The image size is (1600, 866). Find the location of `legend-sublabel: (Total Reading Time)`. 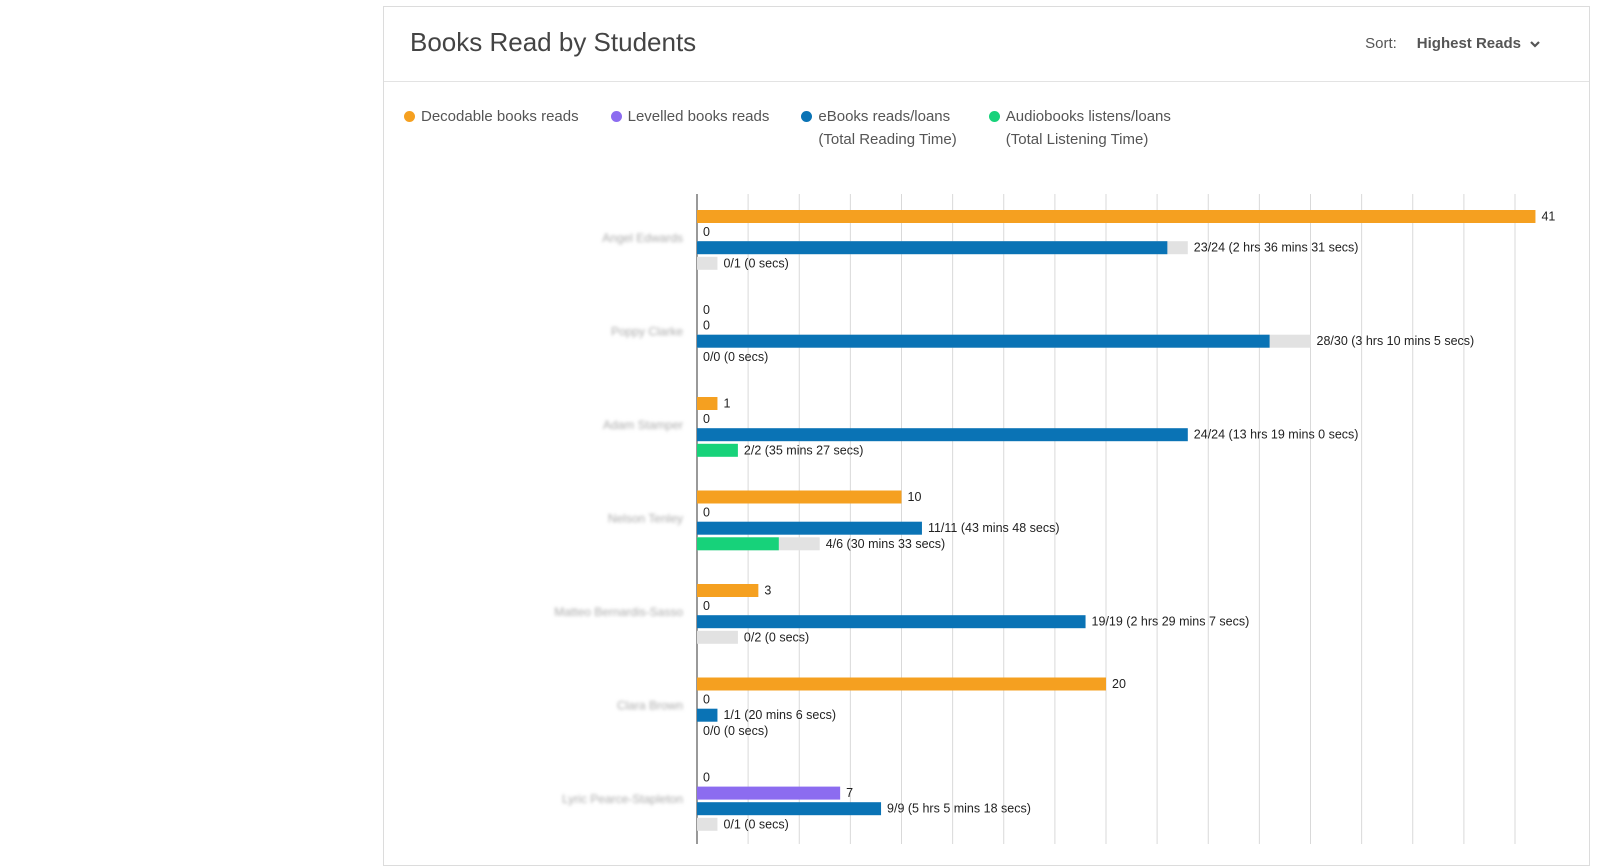

legend-sublabel: (Total Reading Time) is located at coordinates (887, 139).